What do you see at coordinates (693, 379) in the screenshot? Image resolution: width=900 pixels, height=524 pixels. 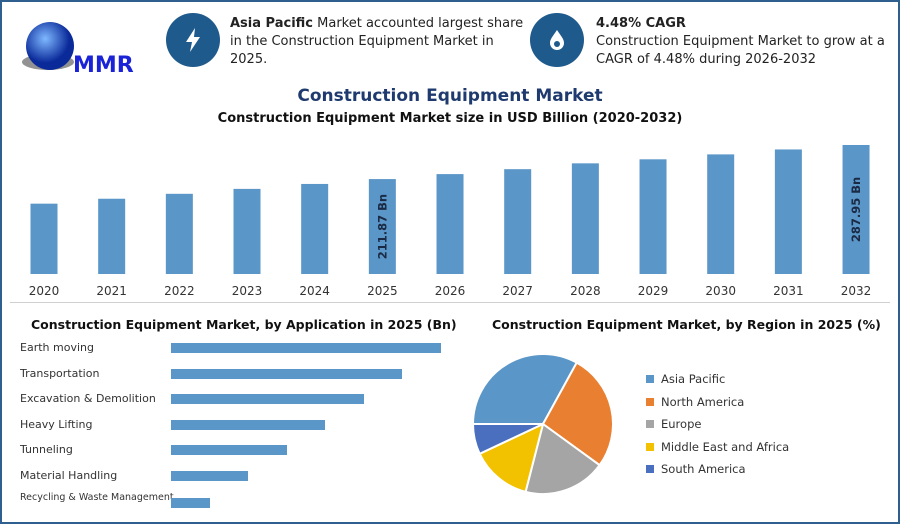 I see `legend-label: Asia Pacific` at bounding box center [693, 379].